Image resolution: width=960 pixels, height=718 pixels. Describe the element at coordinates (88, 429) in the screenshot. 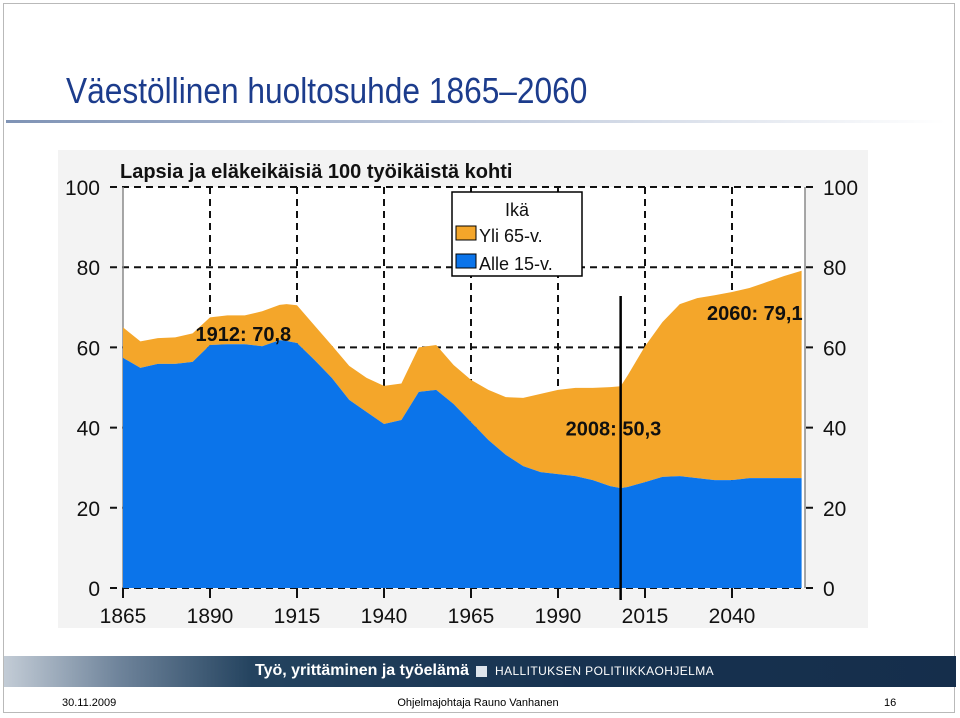

I see `y-tick-label-left: 40` at that location.